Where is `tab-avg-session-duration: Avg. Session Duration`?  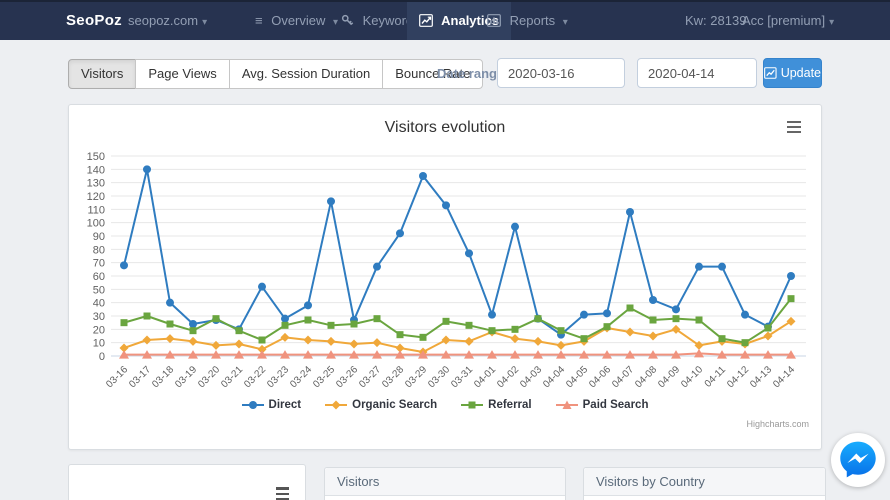 tab-avg-session-duration: Avg. Session Duration is located at coordinates (306, 74).